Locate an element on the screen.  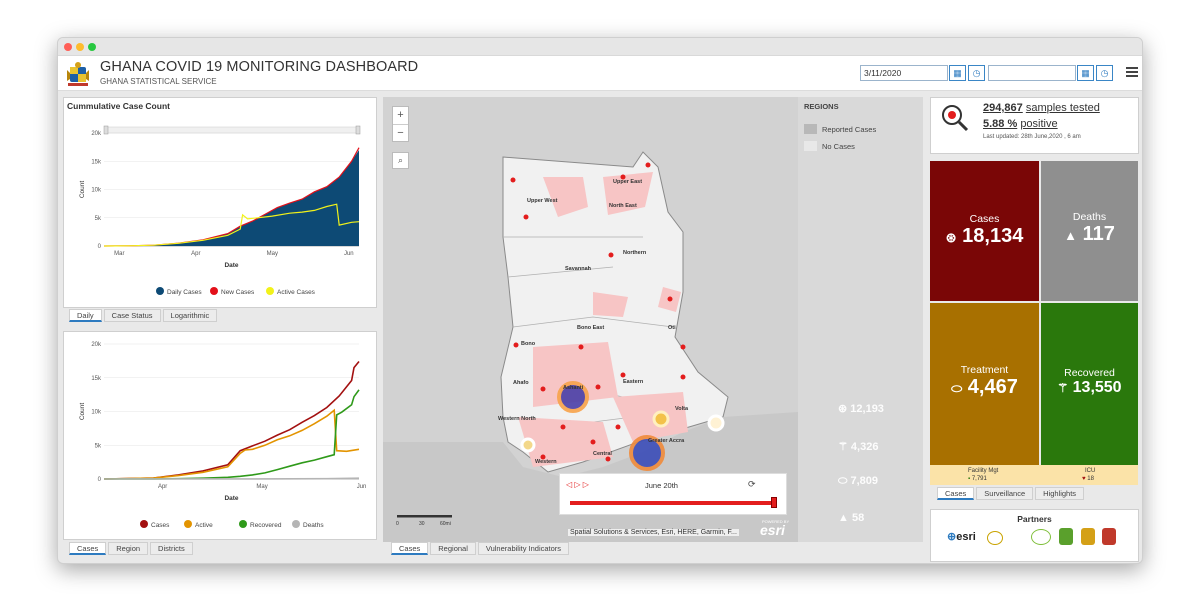
loop-icon: ⟳ is located at coordinates (752, 484).